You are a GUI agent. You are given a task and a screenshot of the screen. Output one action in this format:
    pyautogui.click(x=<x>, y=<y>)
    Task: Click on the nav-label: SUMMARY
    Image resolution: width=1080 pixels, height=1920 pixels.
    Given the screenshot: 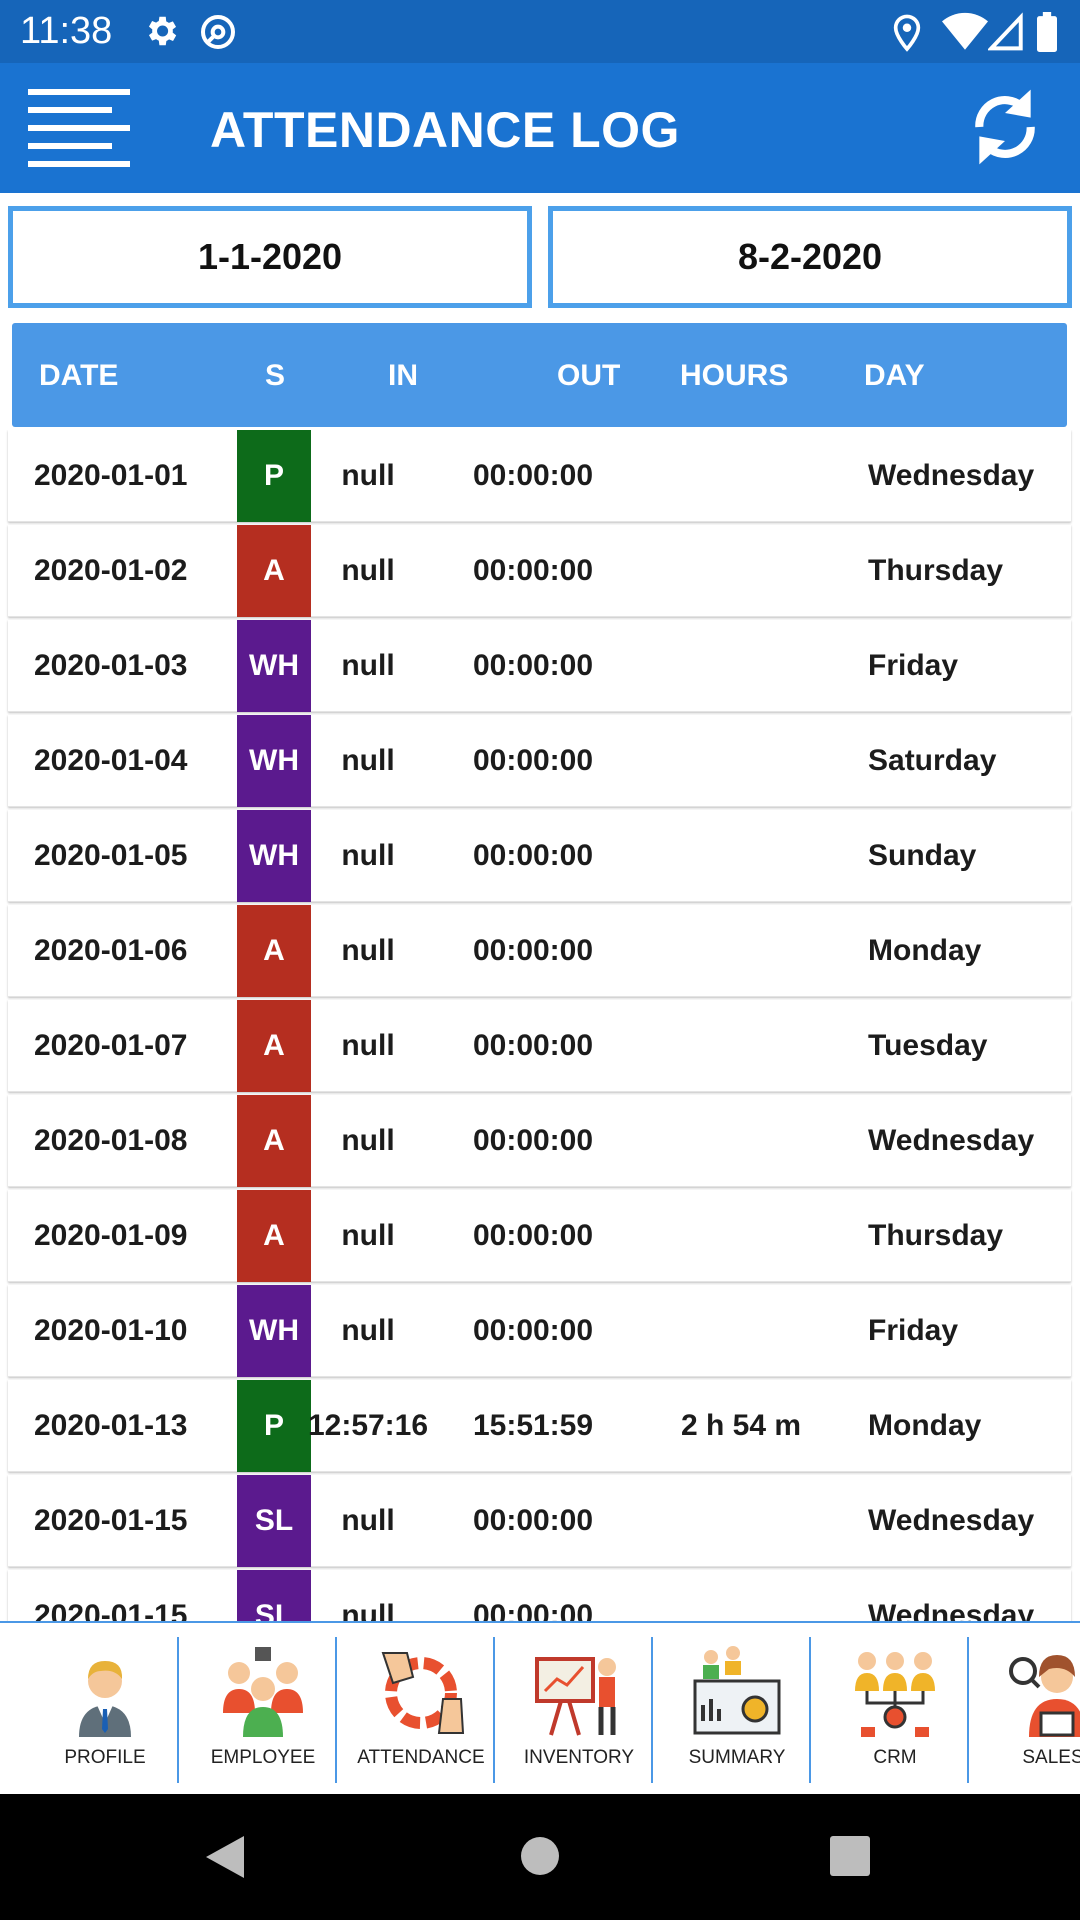 What is the action you would take?
    pyautogui.click(x=737, y=1757)
    